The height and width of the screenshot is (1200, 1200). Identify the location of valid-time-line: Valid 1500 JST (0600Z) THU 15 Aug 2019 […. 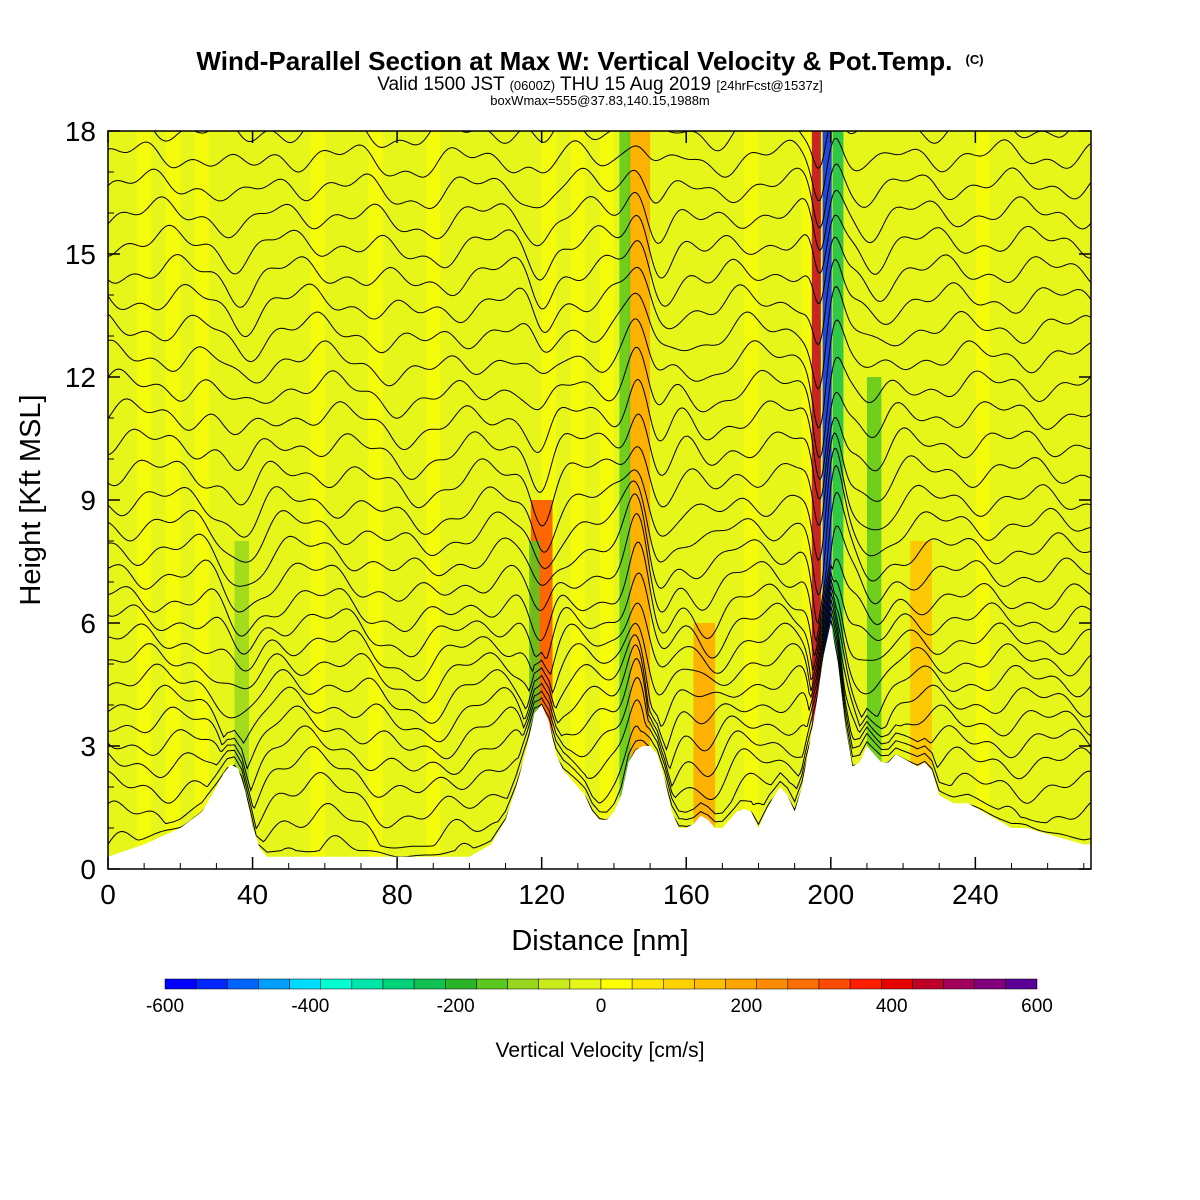
(600, 84).